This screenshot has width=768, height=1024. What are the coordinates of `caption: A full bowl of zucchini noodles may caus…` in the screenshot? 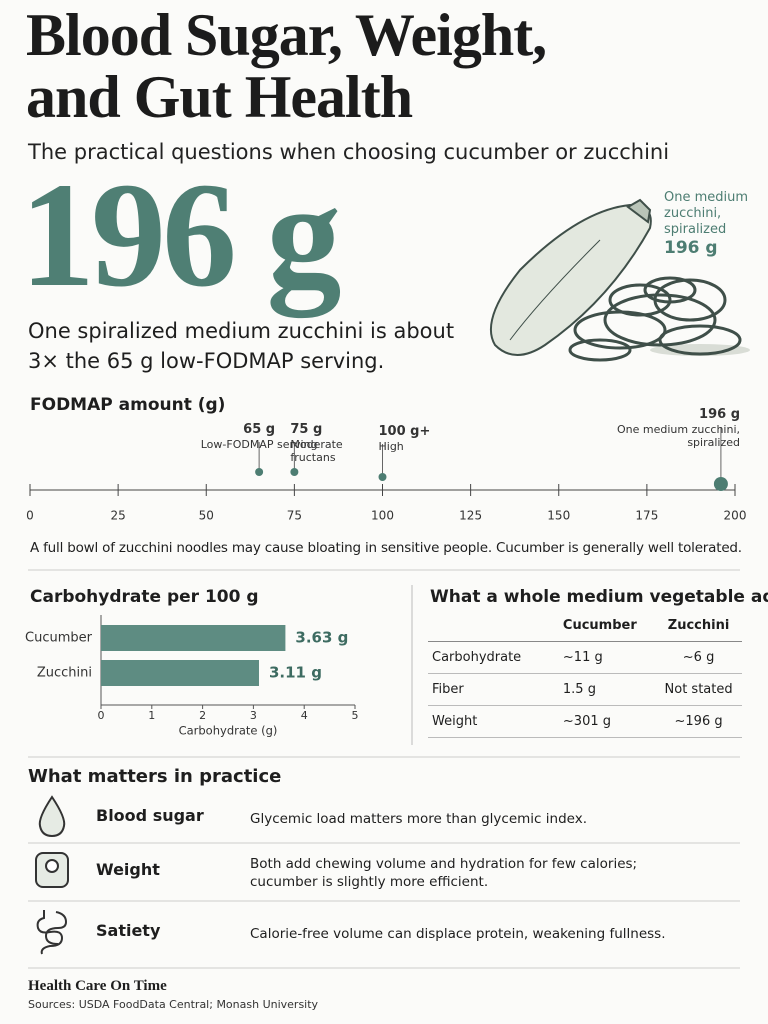 It's located at (386, 548).